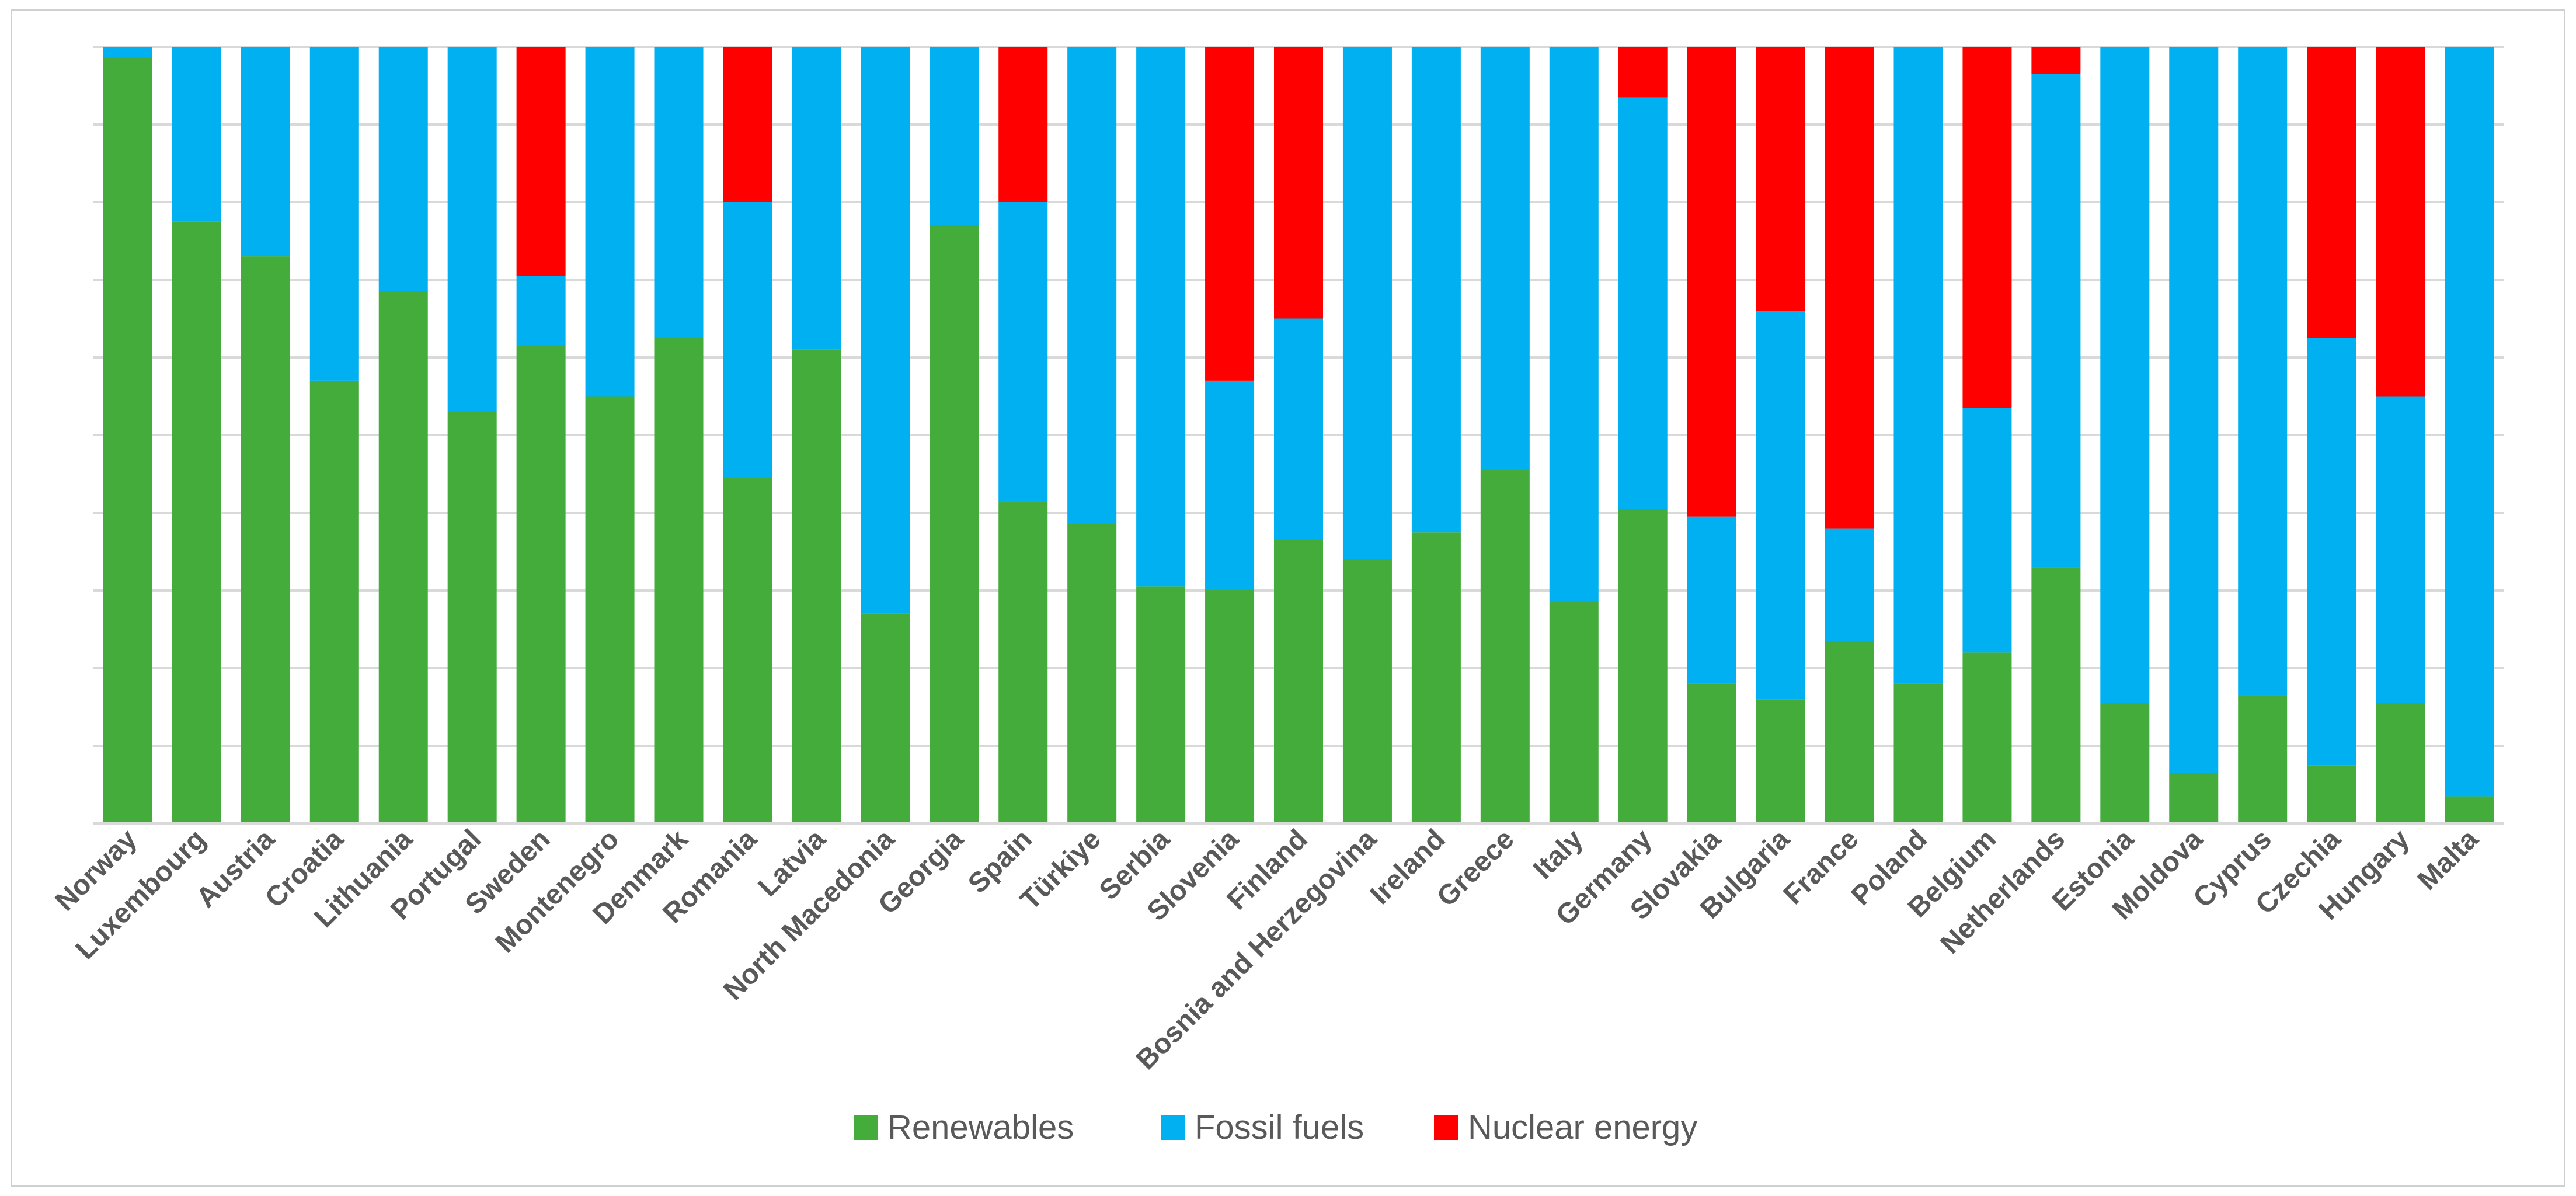 Image resolution: width=2576 pixels, height=1196 pixels. I want to click on x-tick-label: Greece, so click(1475, 868).